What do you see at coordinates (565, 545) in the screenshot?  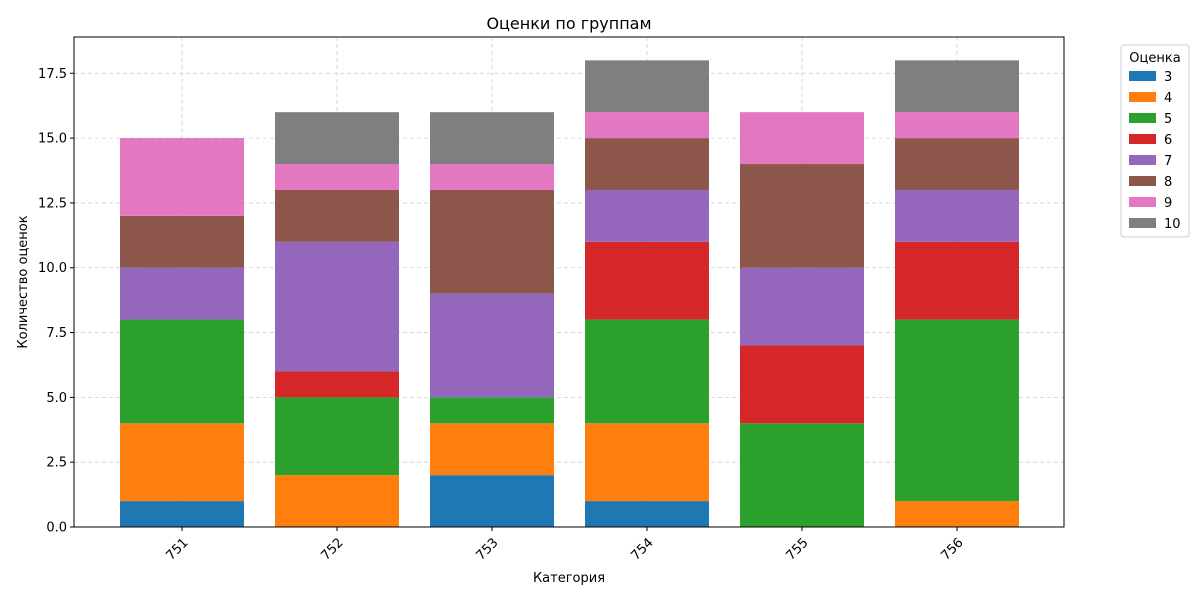 I see `x-axis: 751 752 753 754 755 756` at bounding box center [565, 545].